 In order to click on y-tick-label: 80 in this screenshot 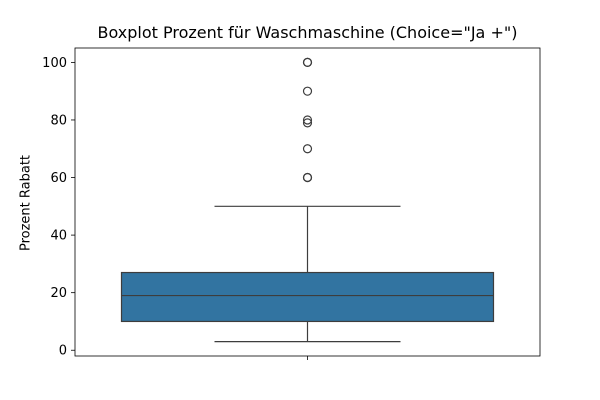, I will do `click(58, 120)`.